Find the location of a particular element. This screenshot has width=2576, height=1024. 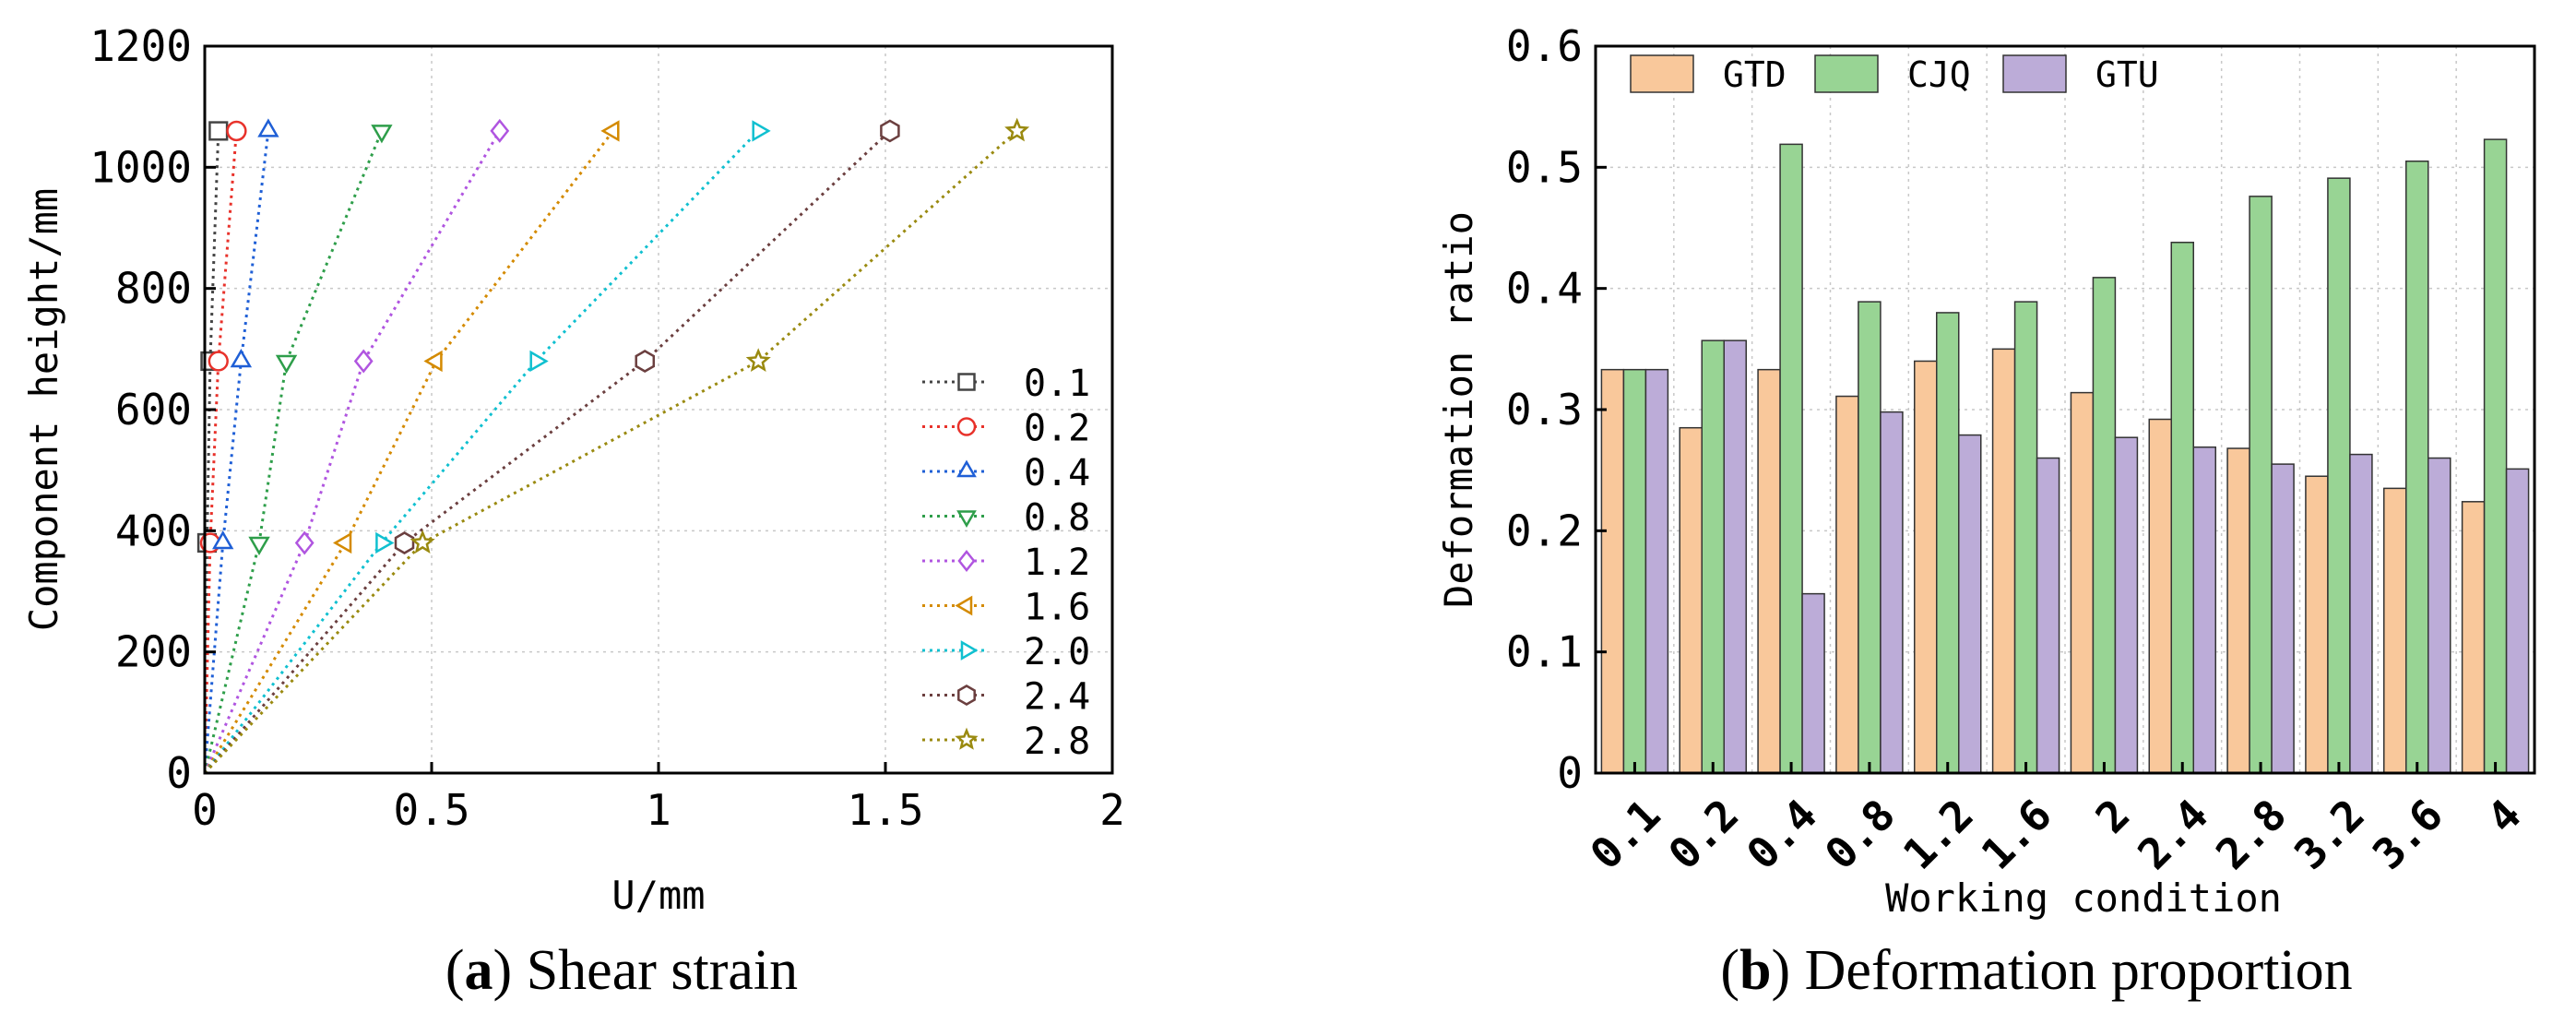

legend-label: 2.8 is located at coordinates (1057, 741).